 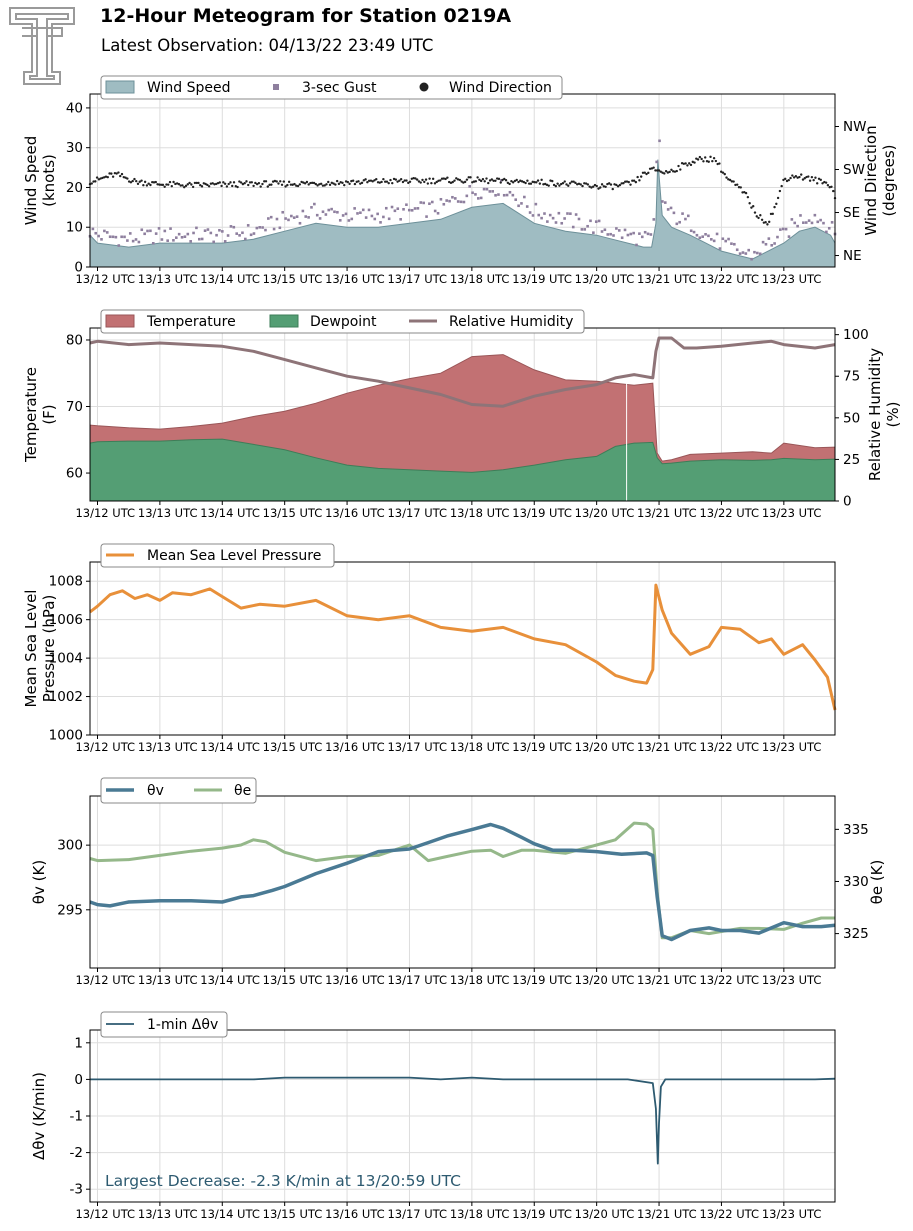 What do you see at coordinates (164, 1024) in the screenshot?
I see `legend-box` at bounding box center [164, 1024].